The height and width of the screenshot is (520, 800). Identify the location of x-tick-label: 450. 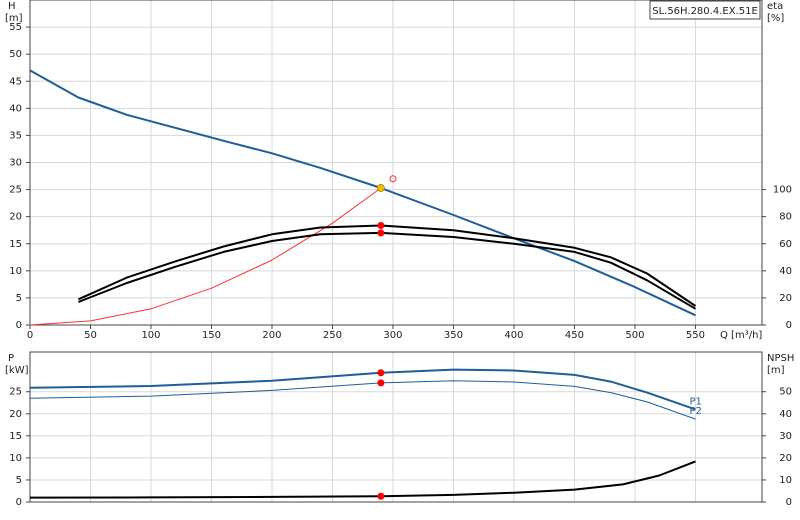
(574, 335).